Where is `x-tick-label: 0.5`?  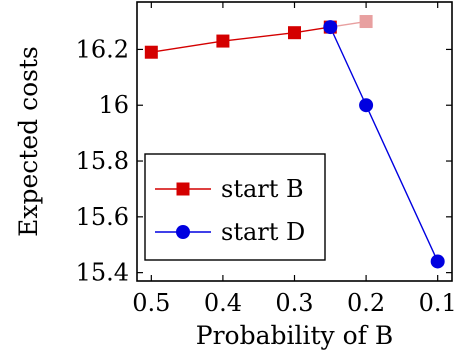 x-tick-label: 0.5 is located at coordinates (151, 303).